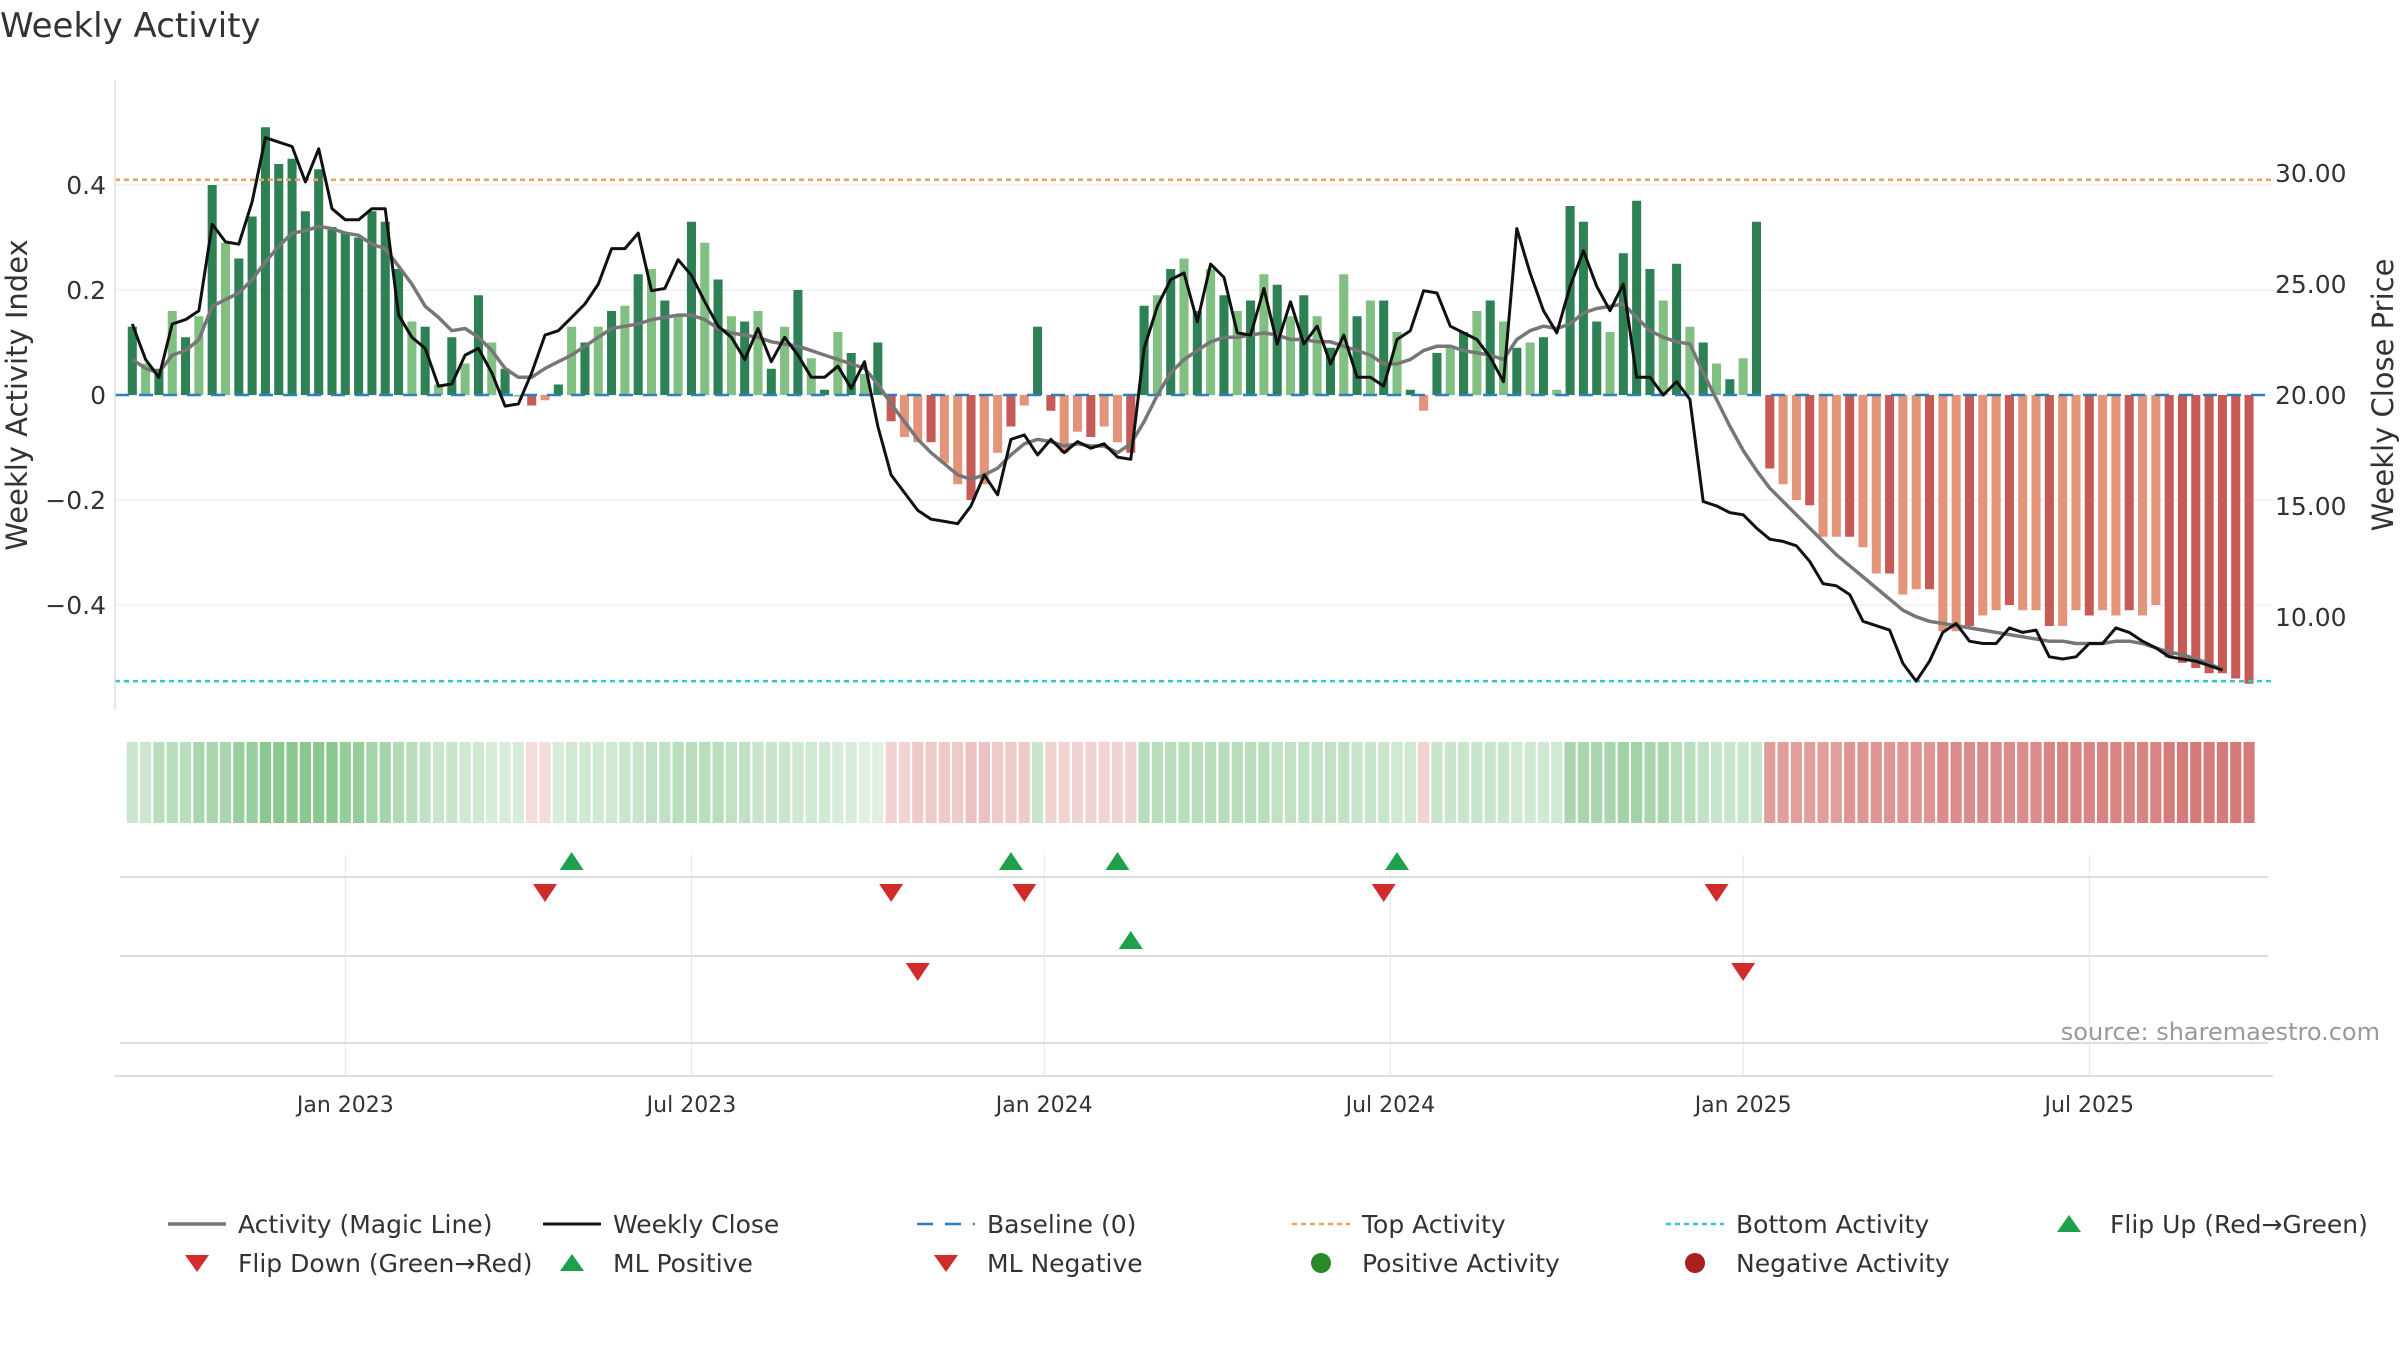 The image size is (2400, 1350). What do you see at coordinates (696, 1224) in the screenshot?
I see `legend-label-close: Weekly Close` at bounding box center [696, 1224].